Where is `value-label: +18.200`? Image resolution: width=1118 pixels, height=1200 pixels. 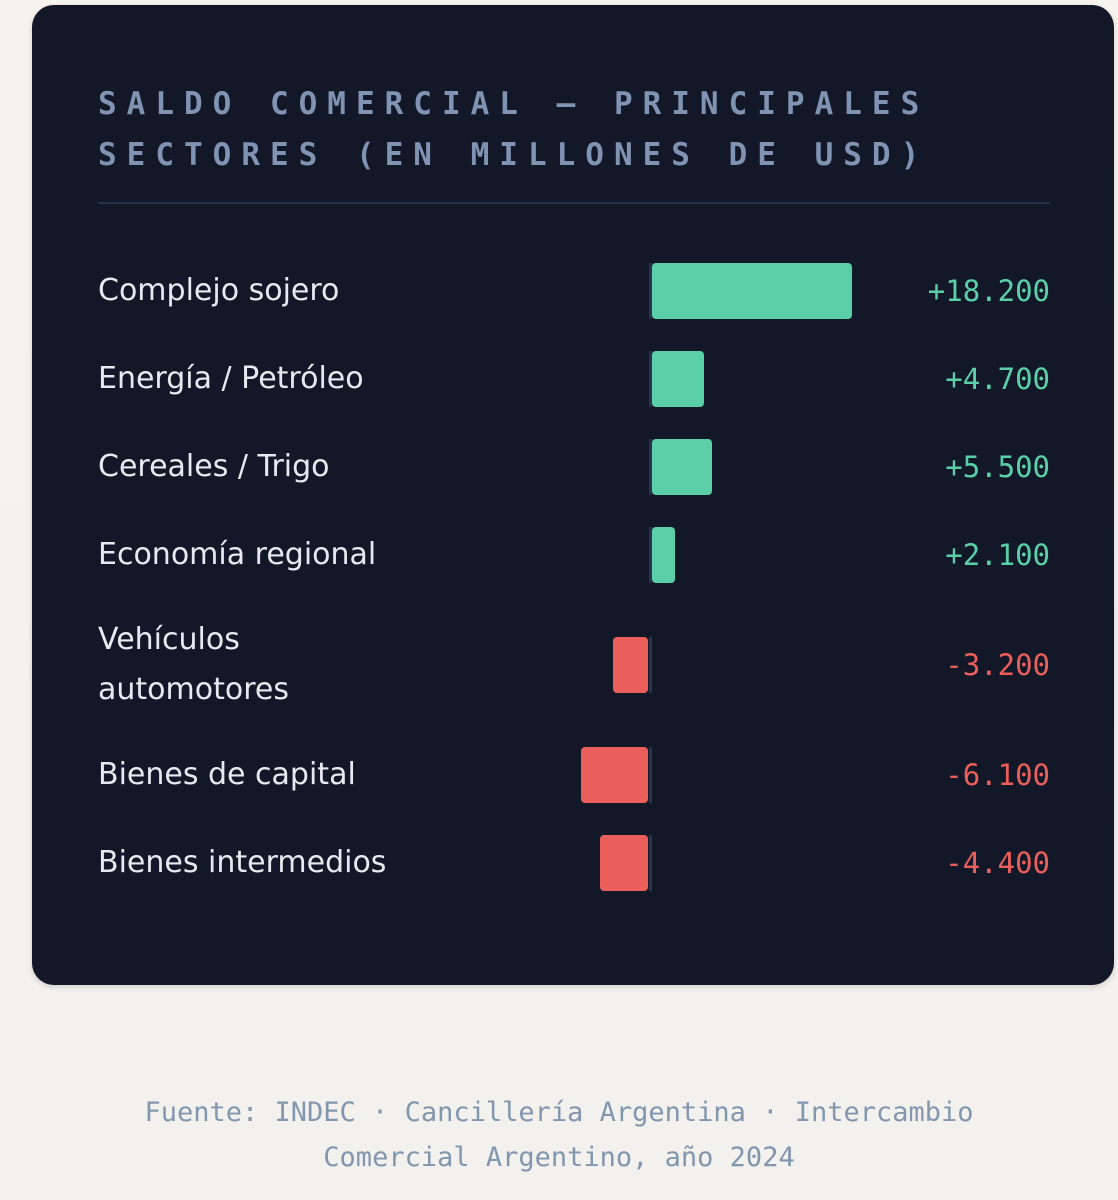
value-label: +18.200 is located at coordinates (988, 291).